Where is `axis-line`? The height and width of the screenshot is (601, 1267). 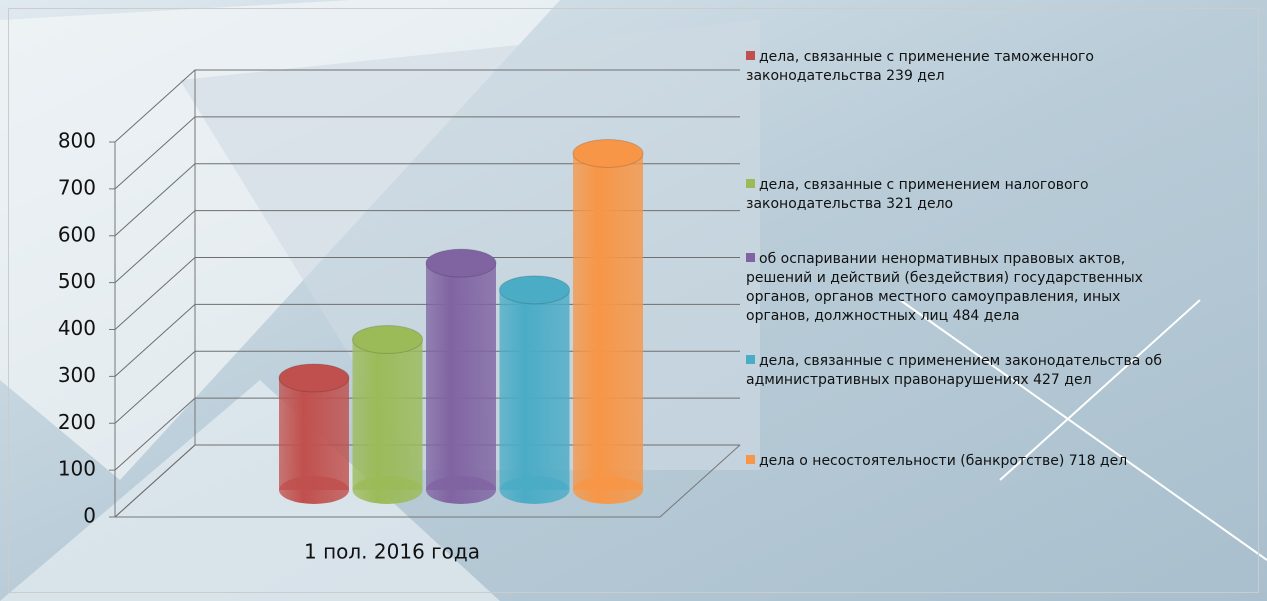 axis-line is located at coordinates (428, 481).